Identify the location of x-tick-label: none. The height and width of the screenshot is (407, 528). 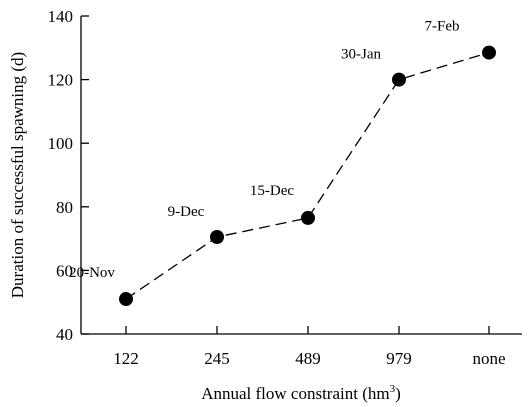
(488, 358).